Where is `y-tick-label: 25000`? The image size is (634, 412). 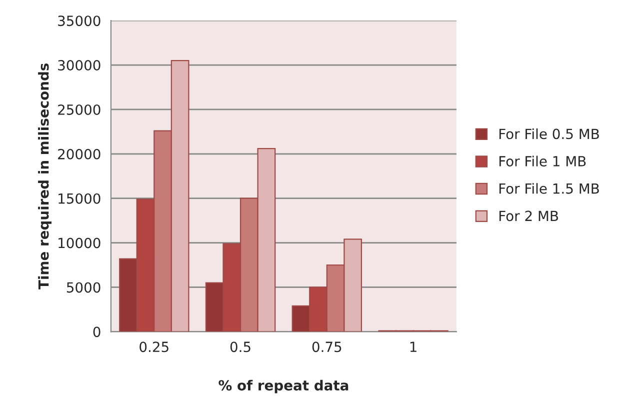
y-tick-label: 25000 is located at coordinates (79, 109).